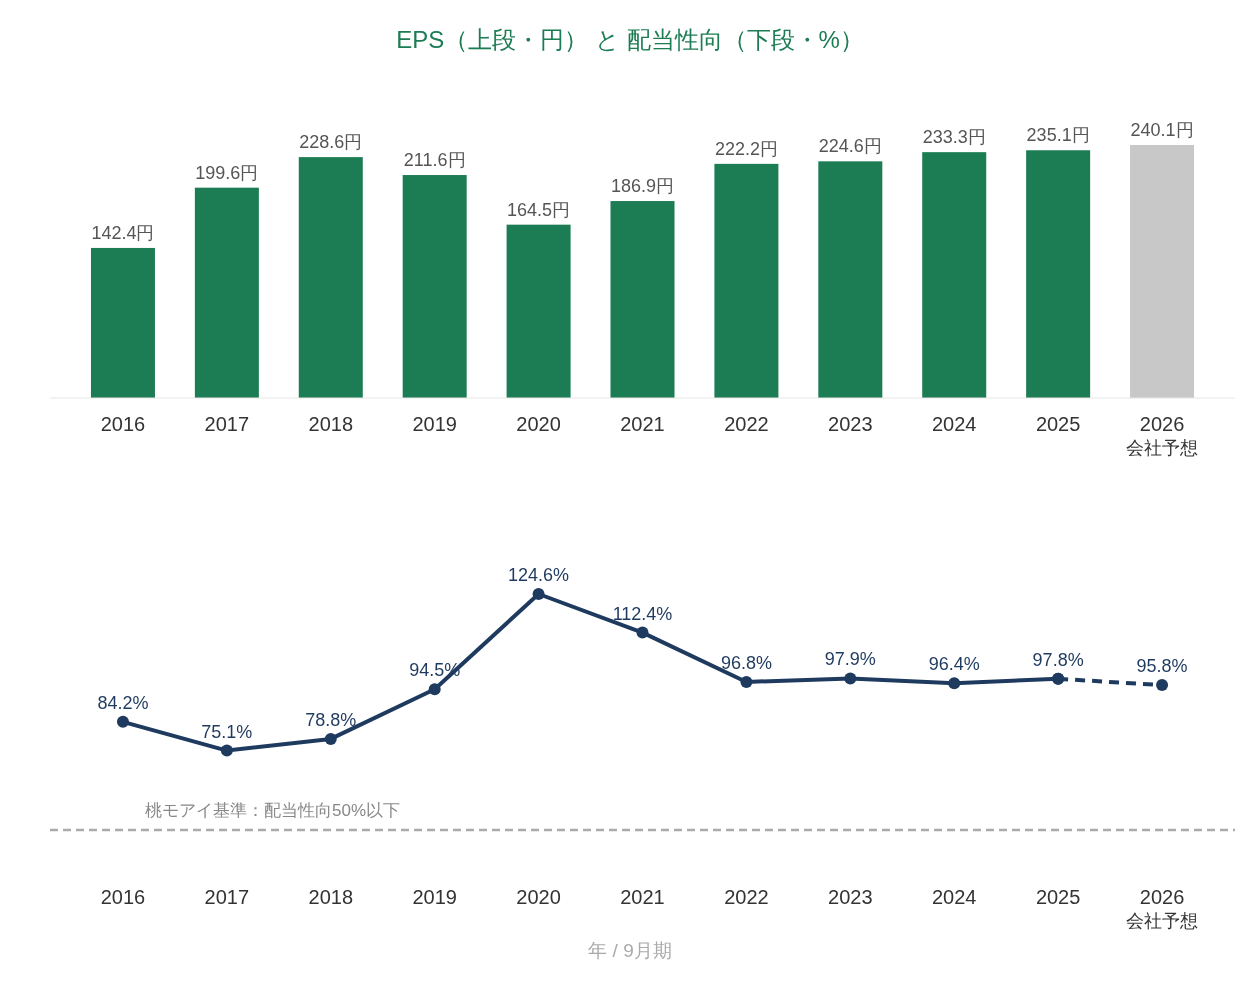  I want to click on ref-line-label: 桃モアイ基準：配当性向50%以下, so click(273, 810).